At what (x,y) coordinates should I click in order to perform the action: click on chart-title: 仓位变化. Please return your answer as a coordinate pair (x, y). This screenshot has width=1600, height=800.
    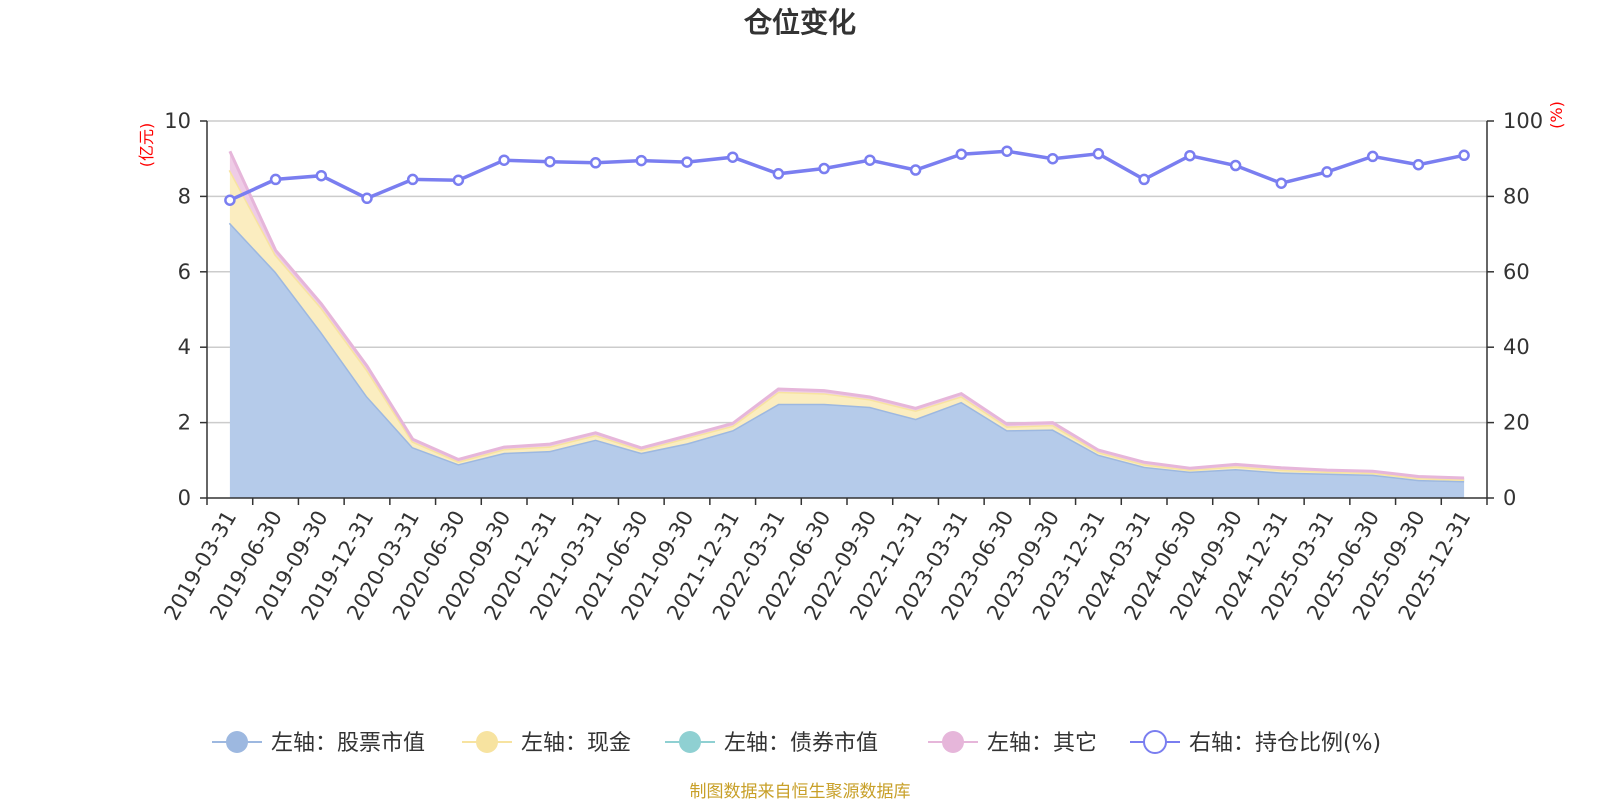
    Looking at the image, I should click on (800, 22).